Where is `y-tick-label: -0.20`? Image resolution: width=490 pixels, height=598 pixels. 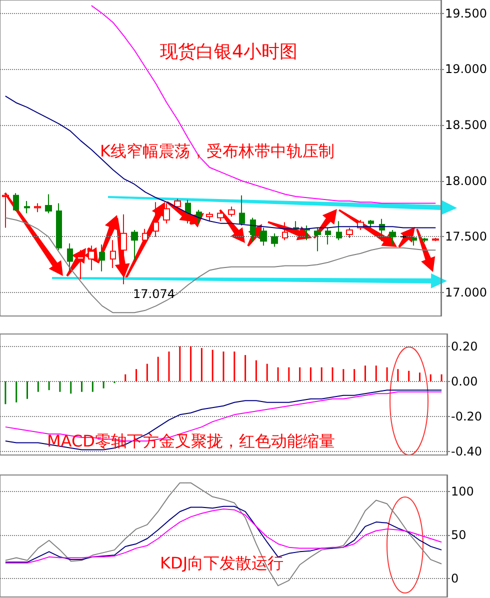
y-tick-label: -0.20 is located at coordinates (466, 416).